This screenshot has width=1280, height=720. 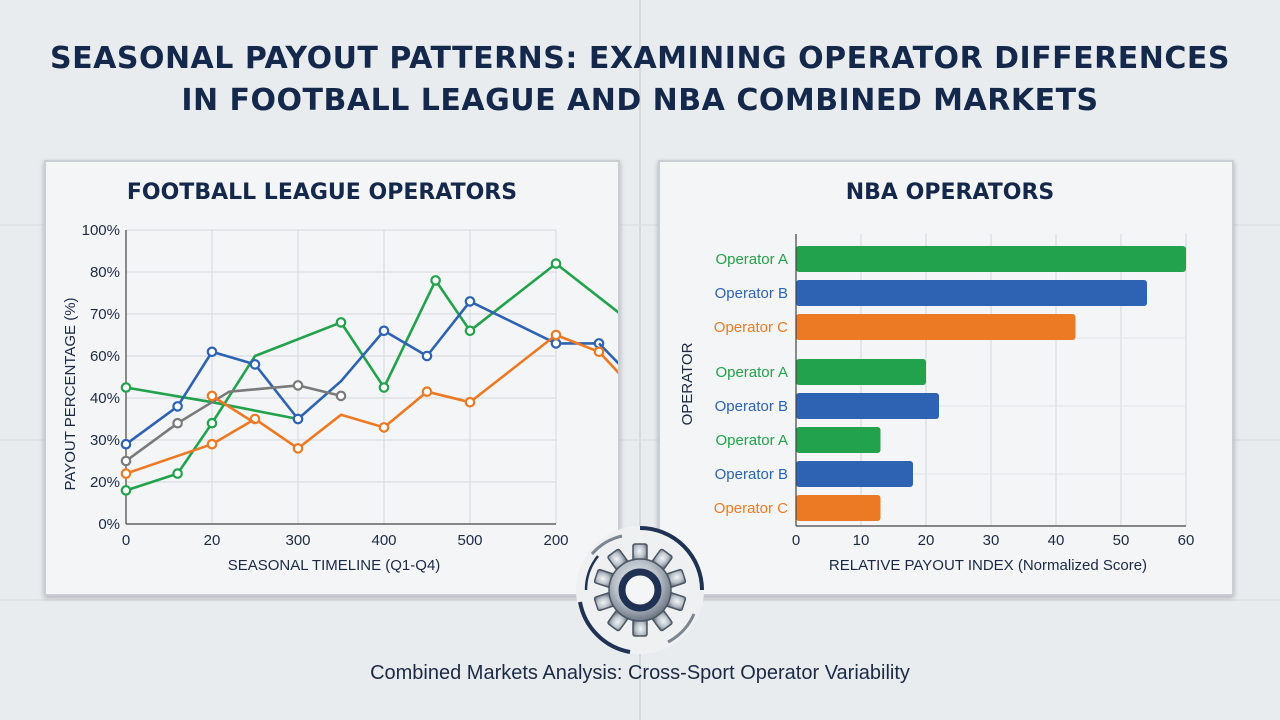 I want to click on line-y-tick-label: 20%, so click(x=105, y=482).